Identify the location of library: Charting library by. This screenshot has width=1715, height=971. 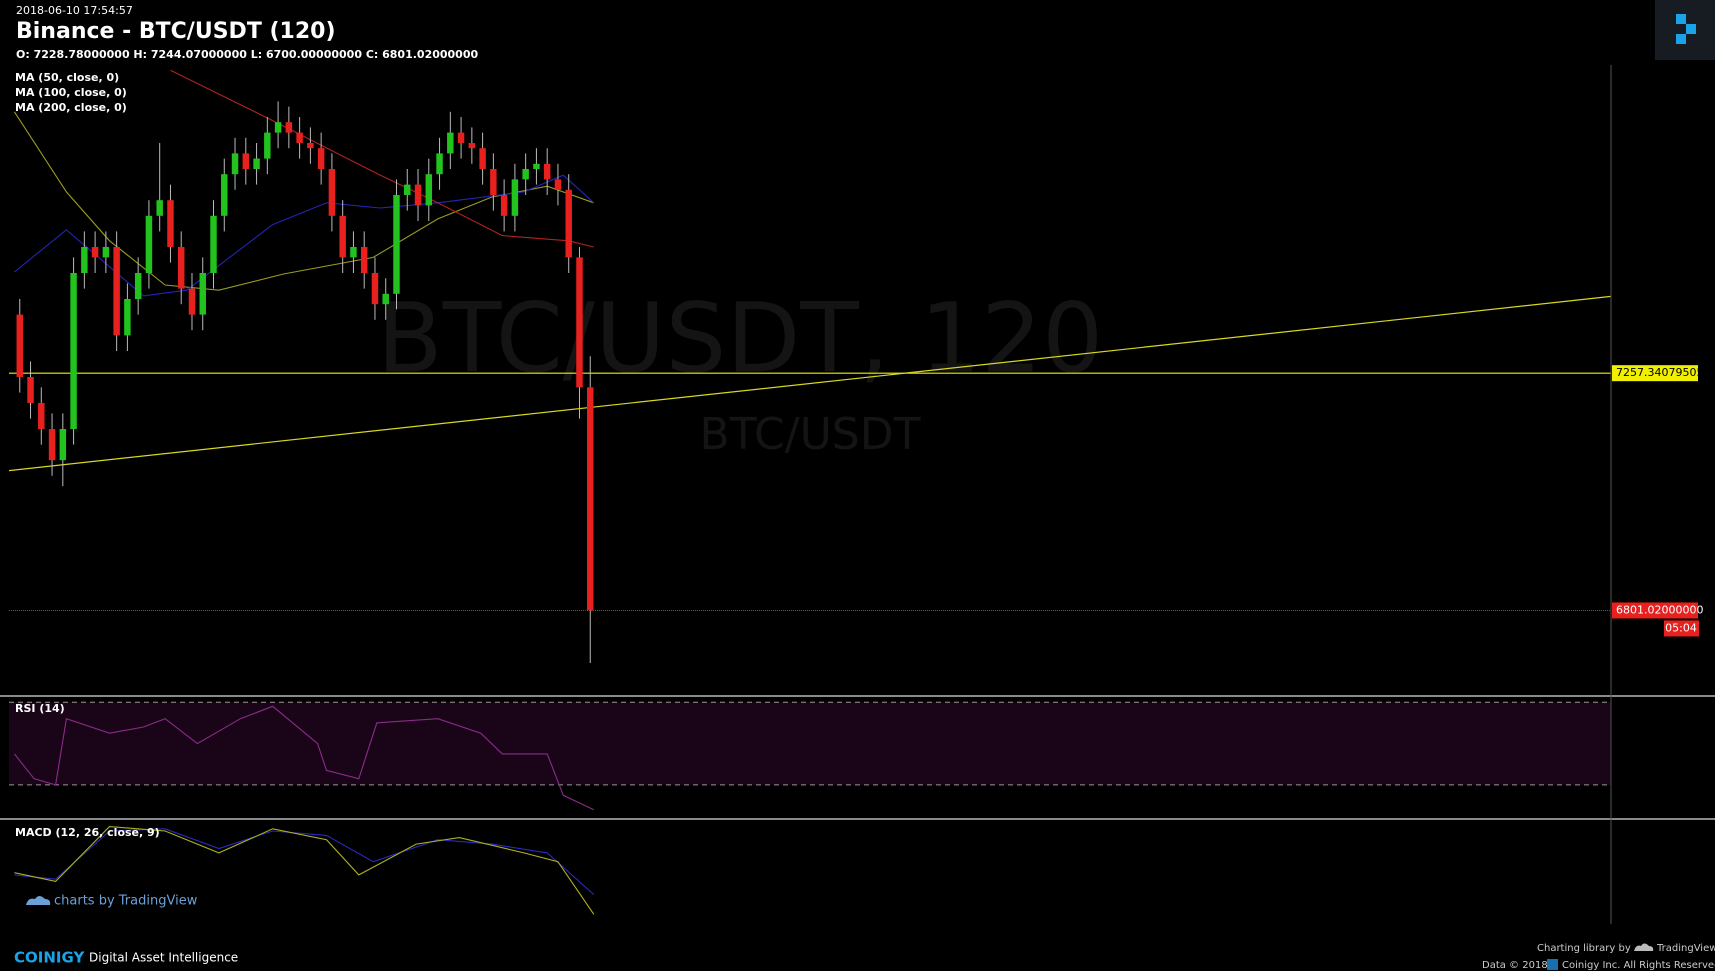
(1584, 948).